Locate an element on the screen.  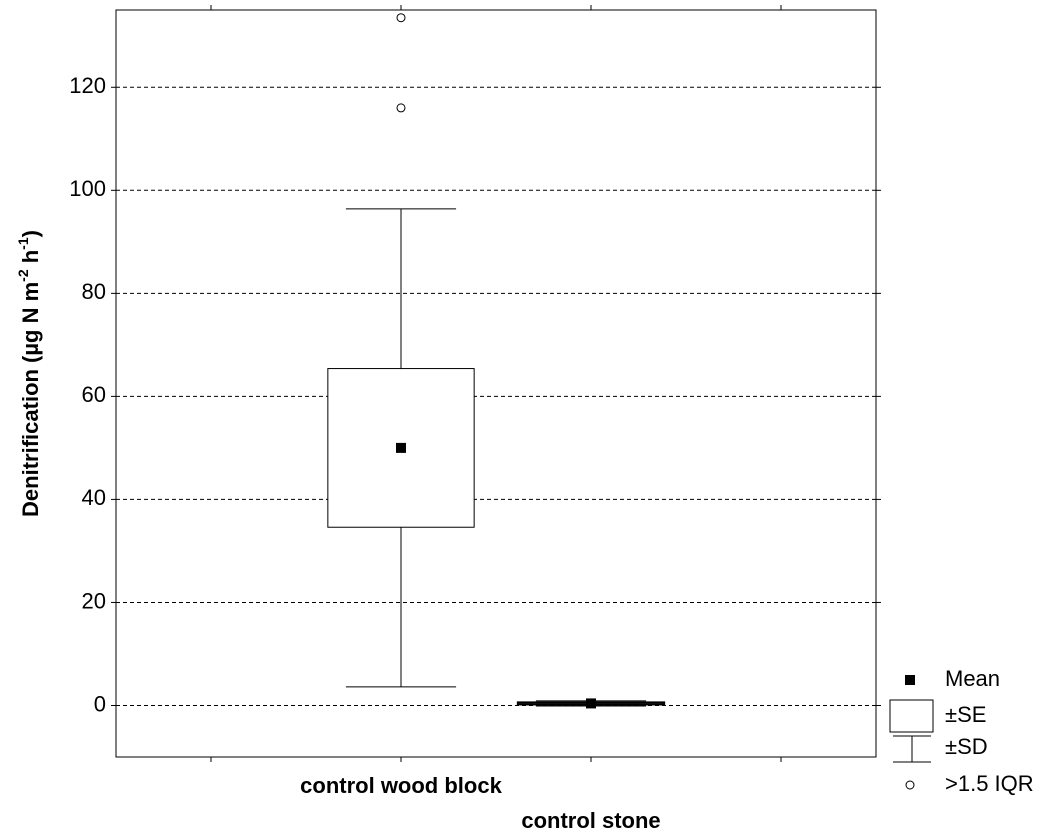
y-axis-label-part: Denitrification (µg N m is located at coordinates (30, 399).